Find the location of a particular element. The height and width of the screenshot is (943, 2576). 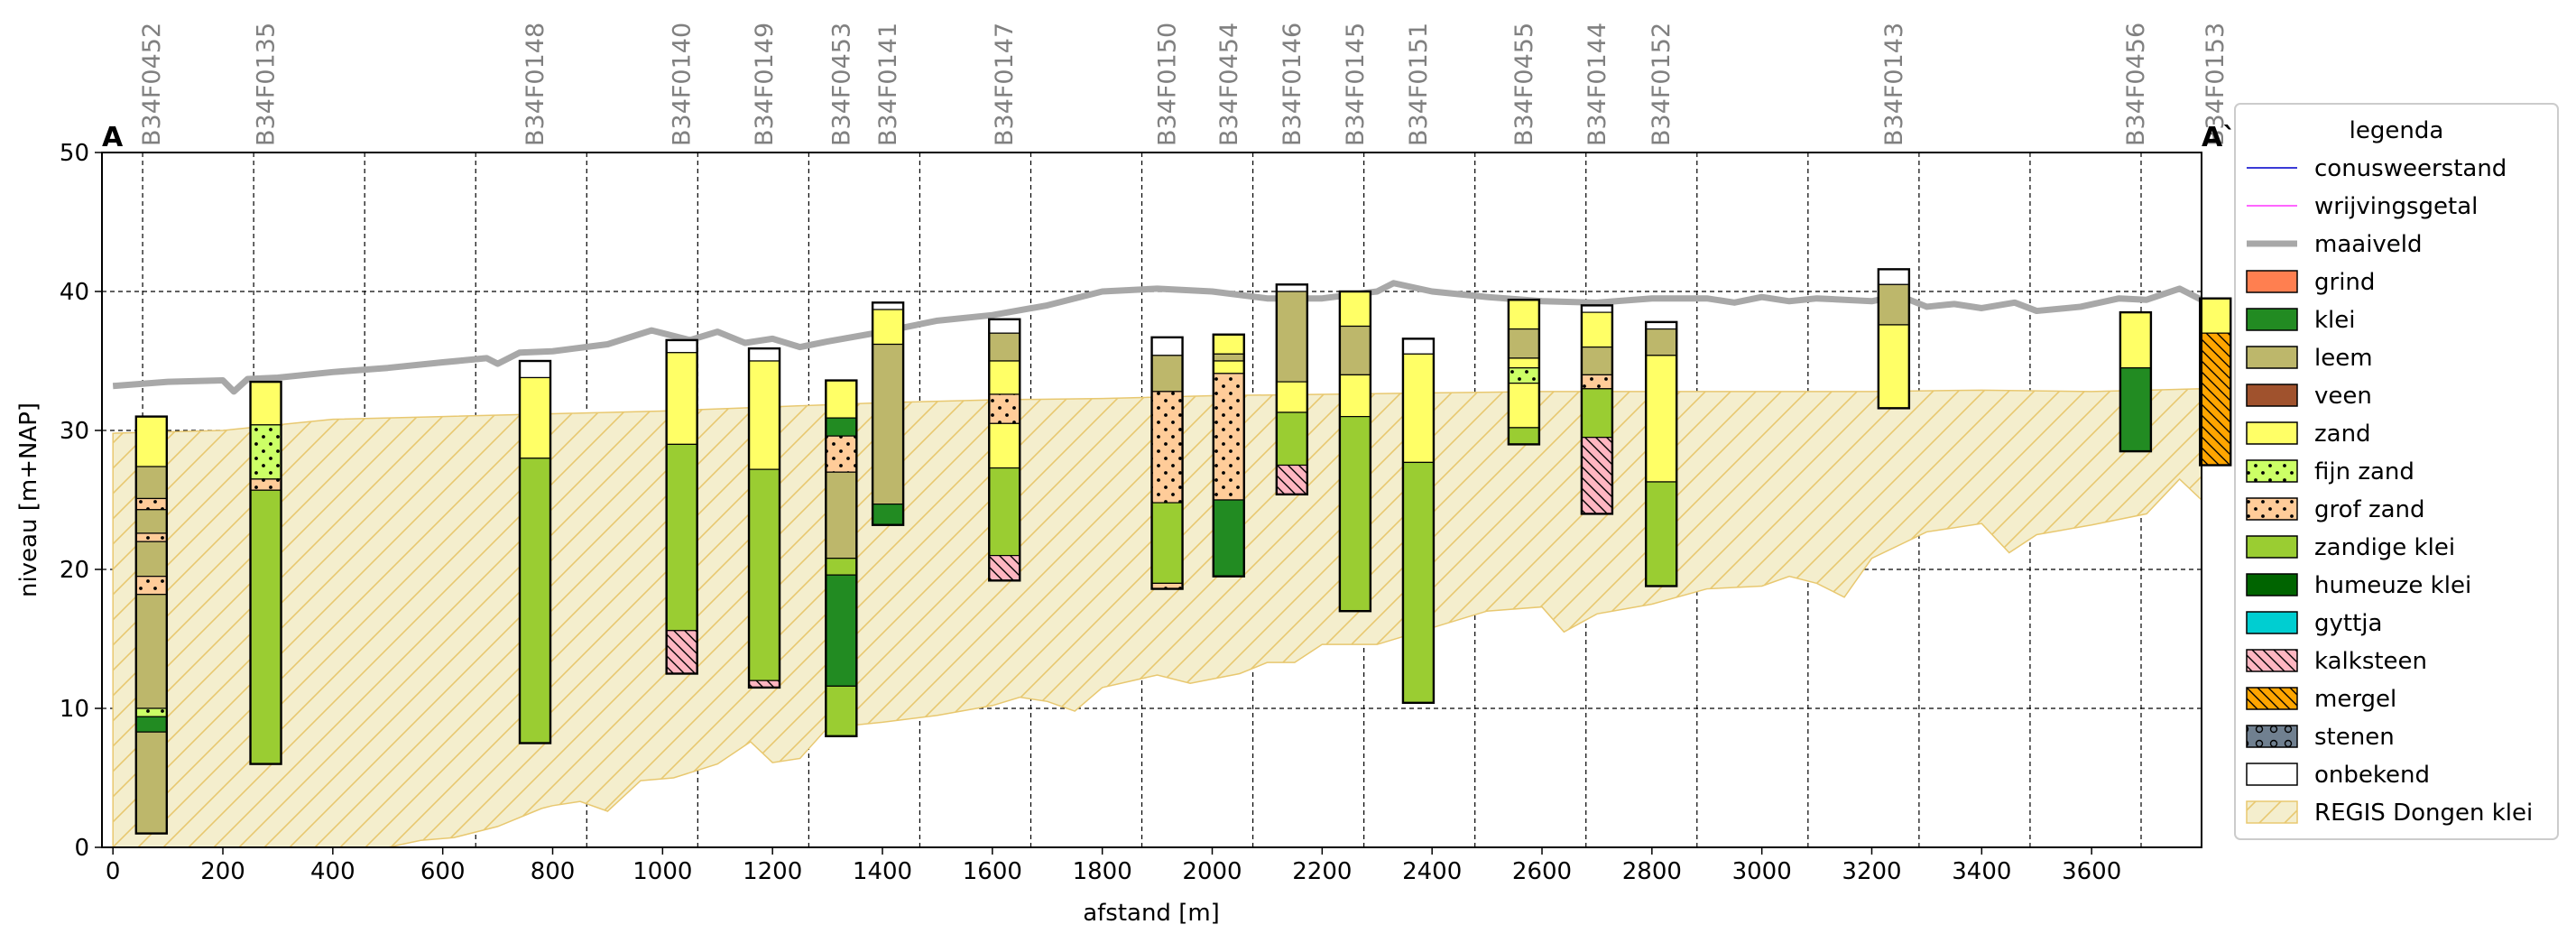

legend-item: klei is located at coordinates (2301, 320).